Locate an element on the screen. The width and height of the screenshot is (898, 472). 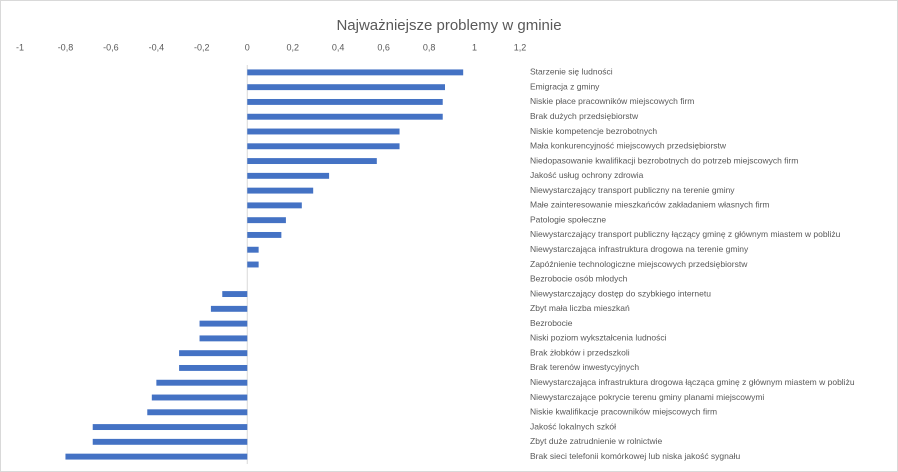
category-label: Zbyt mała liczba mieszkań is located at coordinates (580, 308).